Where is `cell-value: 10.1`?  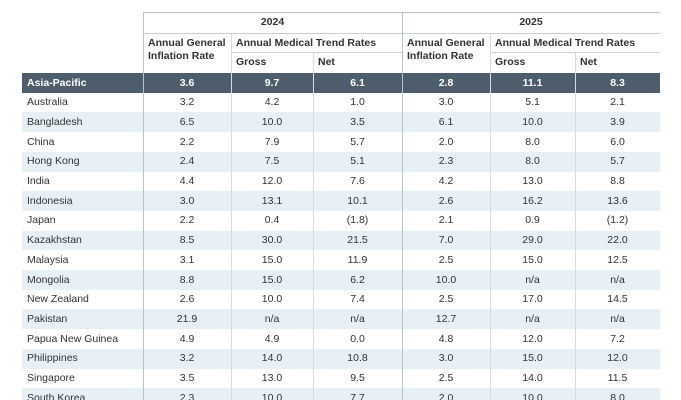
cell-value: 10.1 is located at coordinates (357, 200).